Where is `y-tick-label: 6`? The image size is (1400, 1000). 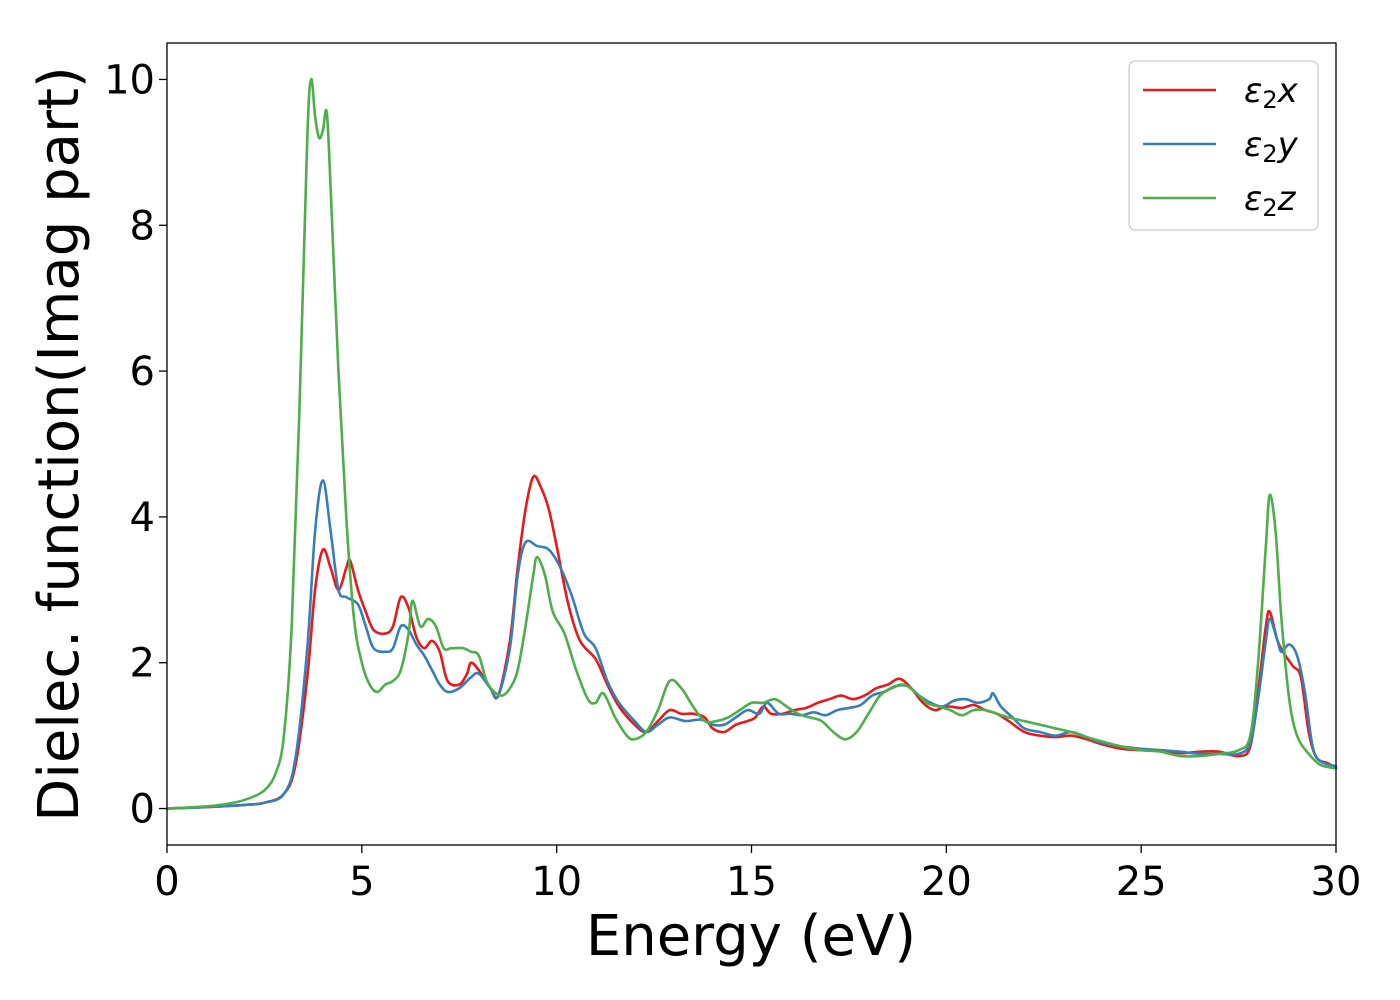 y-tick-label: 6 is located at coordinates (142, 372).